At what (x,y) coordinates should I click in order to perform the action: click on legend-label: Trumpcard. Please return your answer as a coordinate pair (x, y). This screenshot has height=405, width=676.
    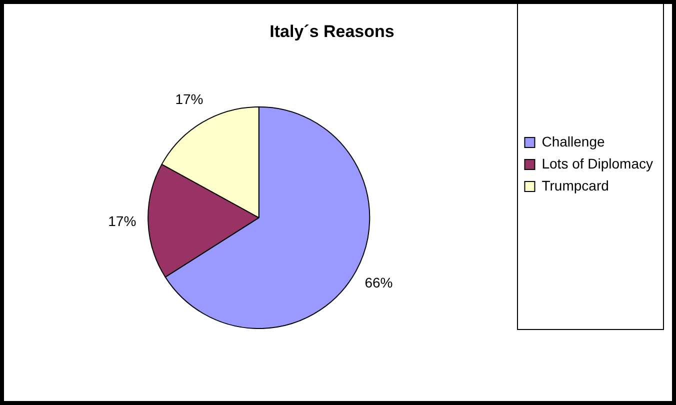
    Looking at the image, I should click on (575, 185).